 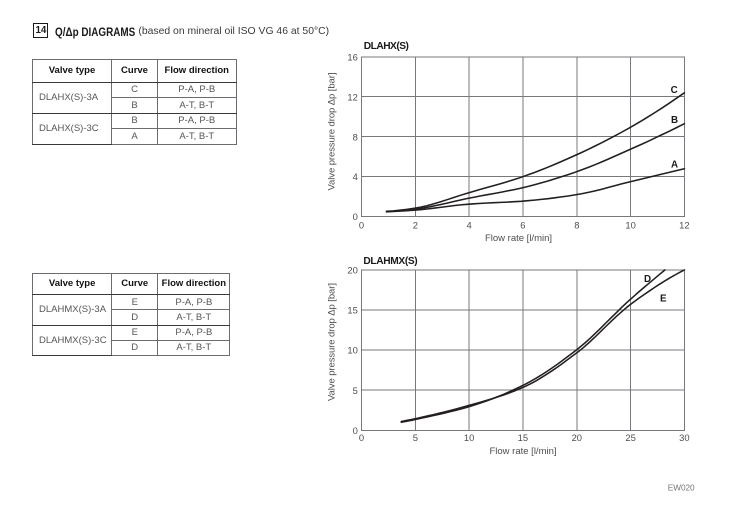 What do you see at coordinates (647, 279) in the screenshot?
I see `svg-text: D` at bounding box center [647, 279].